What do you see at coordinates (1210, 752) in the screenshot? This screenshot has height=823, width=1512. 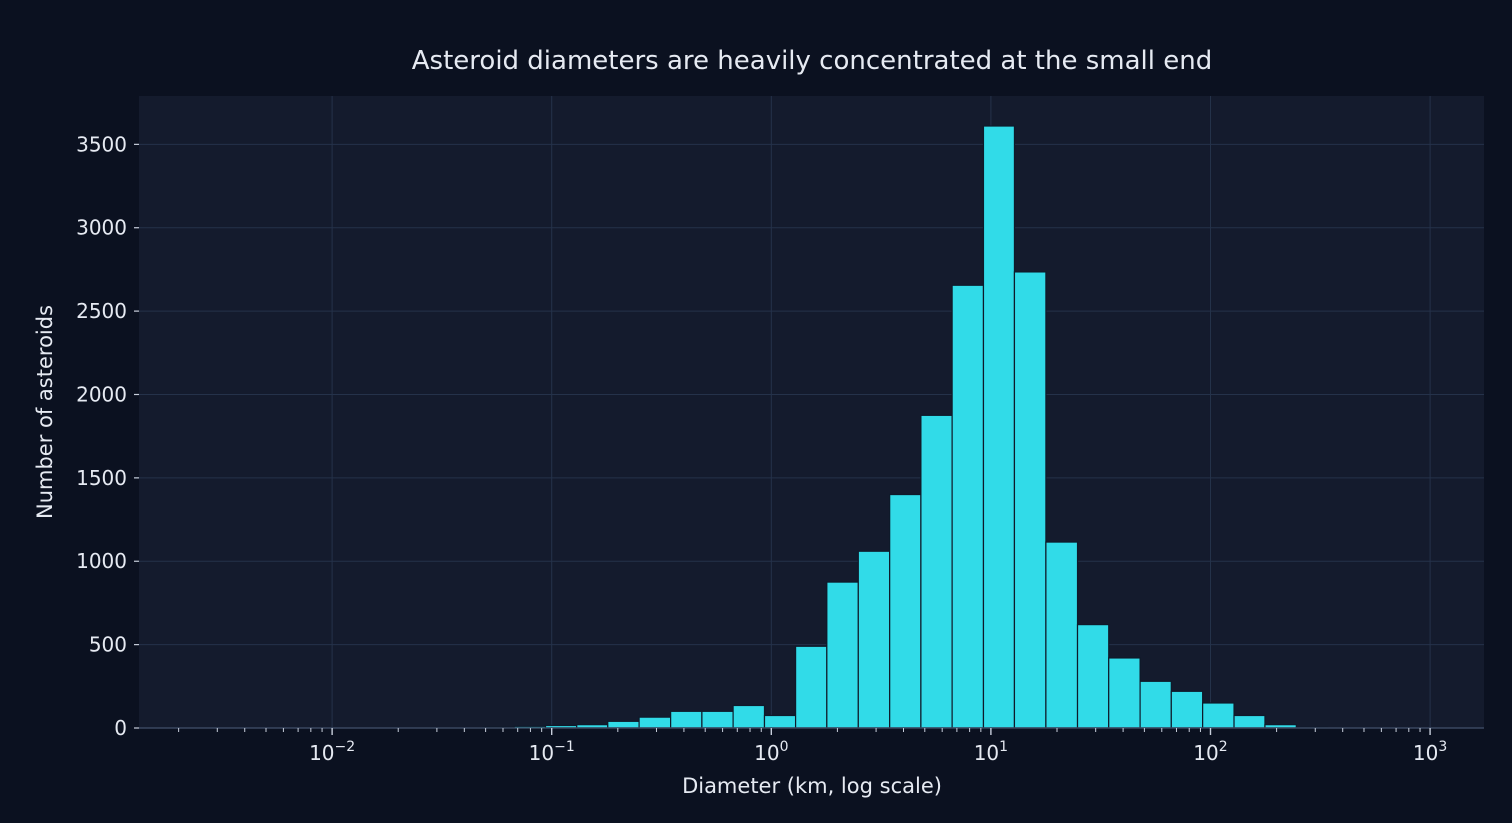 I see `x-tick-label: 10²` at bounding box center [1210, 752].